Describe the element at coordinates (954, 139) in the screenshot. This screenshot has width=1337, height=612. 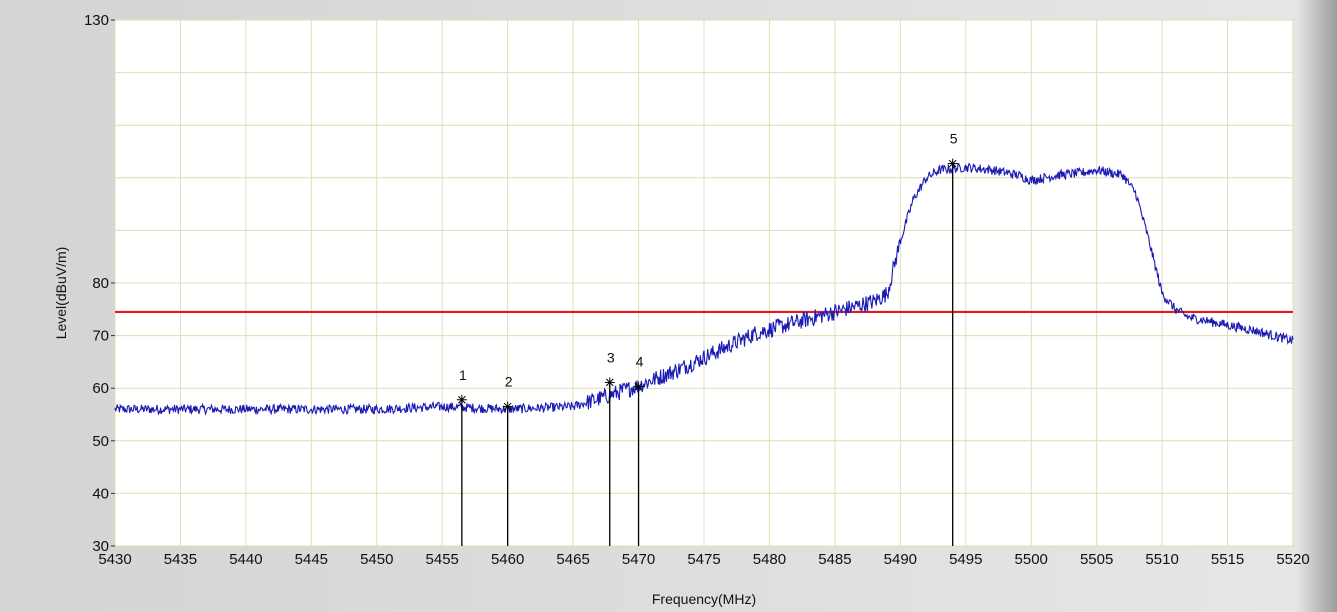
I see `marker-label: 5` at that location.